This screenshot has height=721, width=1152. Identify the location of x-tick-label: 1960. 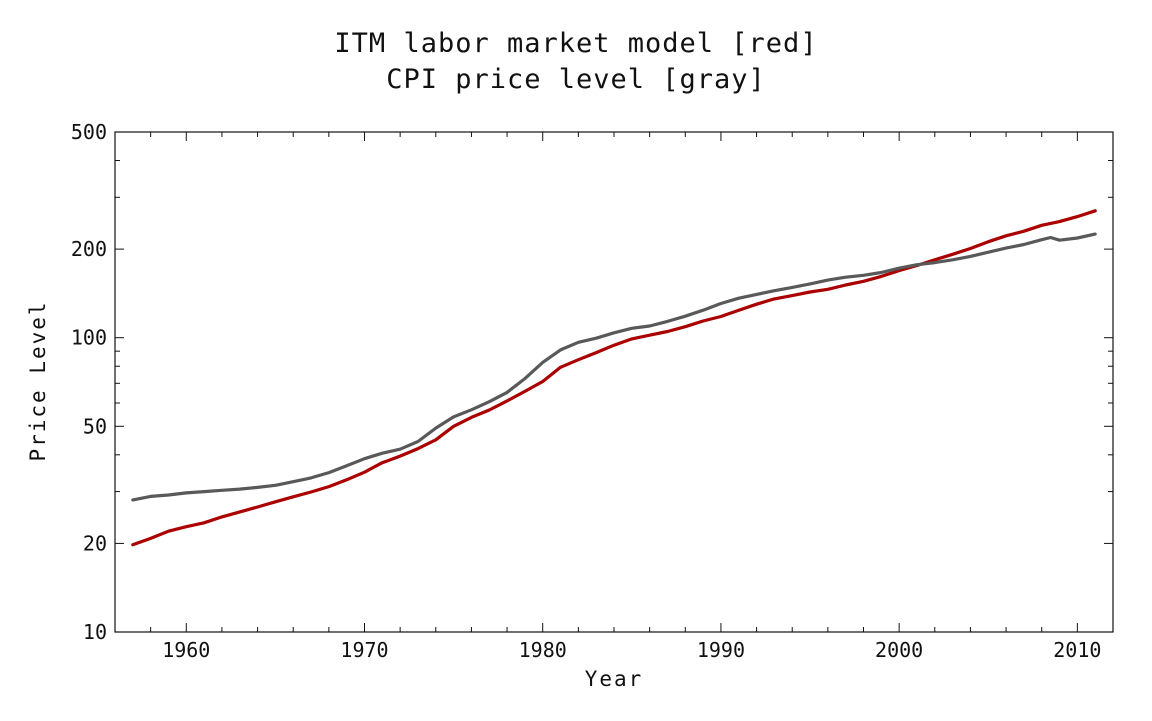
(186, 650).